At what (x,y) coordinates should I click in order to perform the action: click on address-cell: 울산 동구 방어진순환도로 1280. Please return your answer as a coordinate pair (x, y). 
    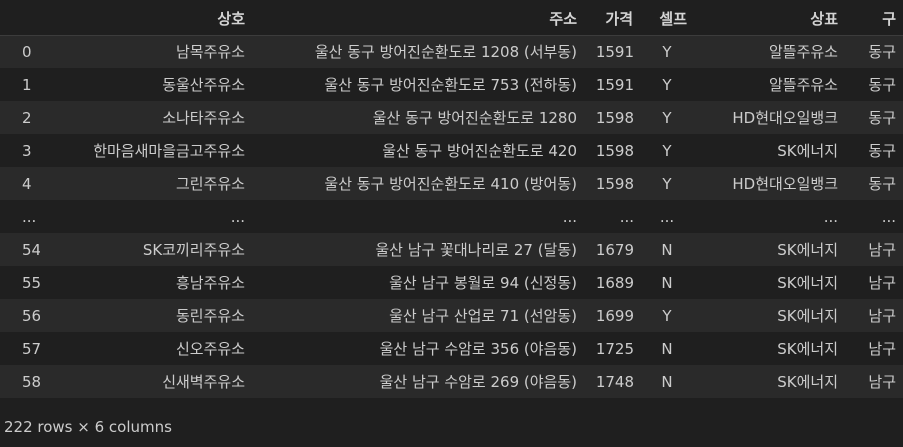
    Looking at the image, I should click on (474, 118).